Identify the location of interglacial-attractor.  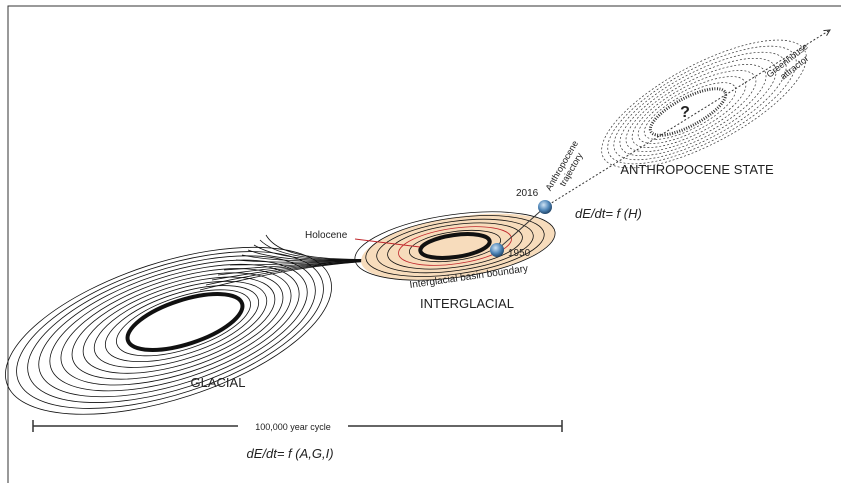
(455, 246).